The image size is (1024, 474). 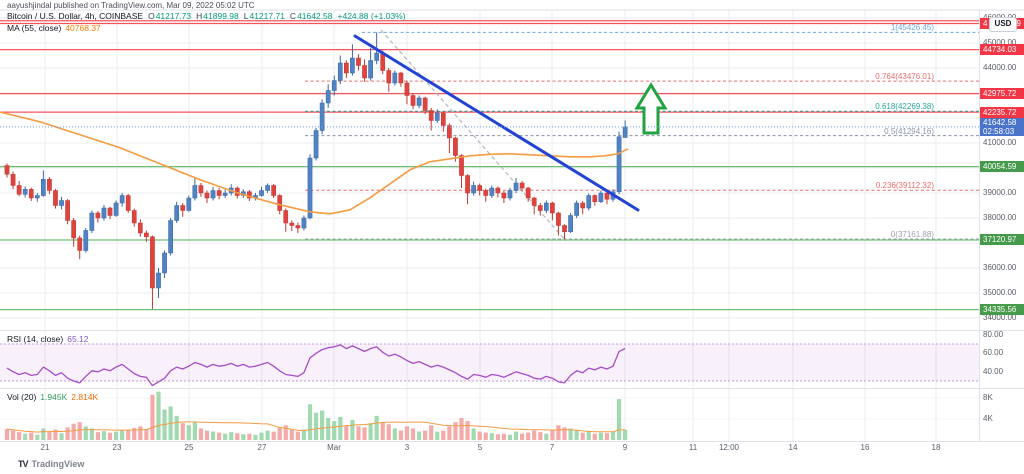 I want to click on ma-label: MA (55, close), so click(x=34, y=28).